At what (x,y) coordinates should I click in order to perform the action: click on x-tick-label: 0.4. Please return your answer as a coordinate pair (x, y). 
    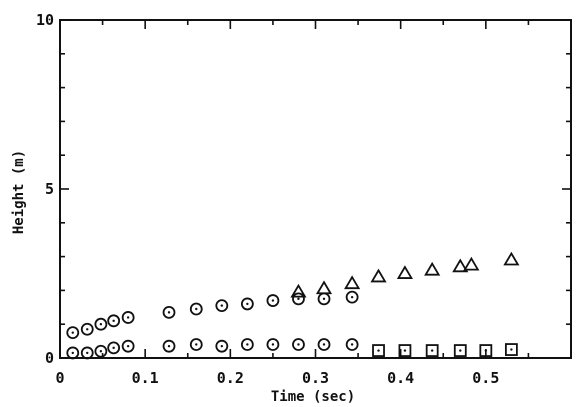
    Looking at the image, I should click on (400, 378).